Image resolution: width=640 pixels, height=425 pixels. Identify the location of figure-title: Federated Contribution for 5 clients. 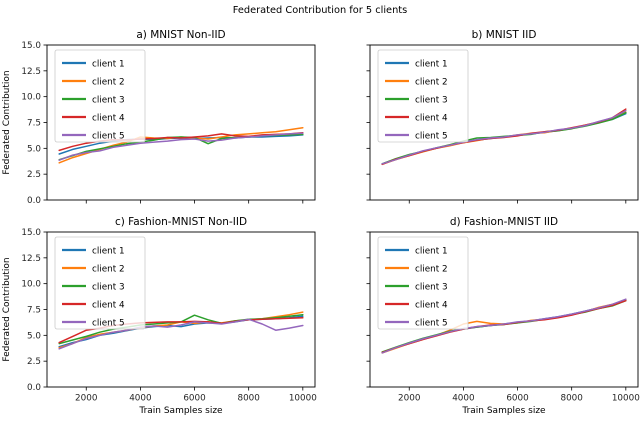
(320, 10).